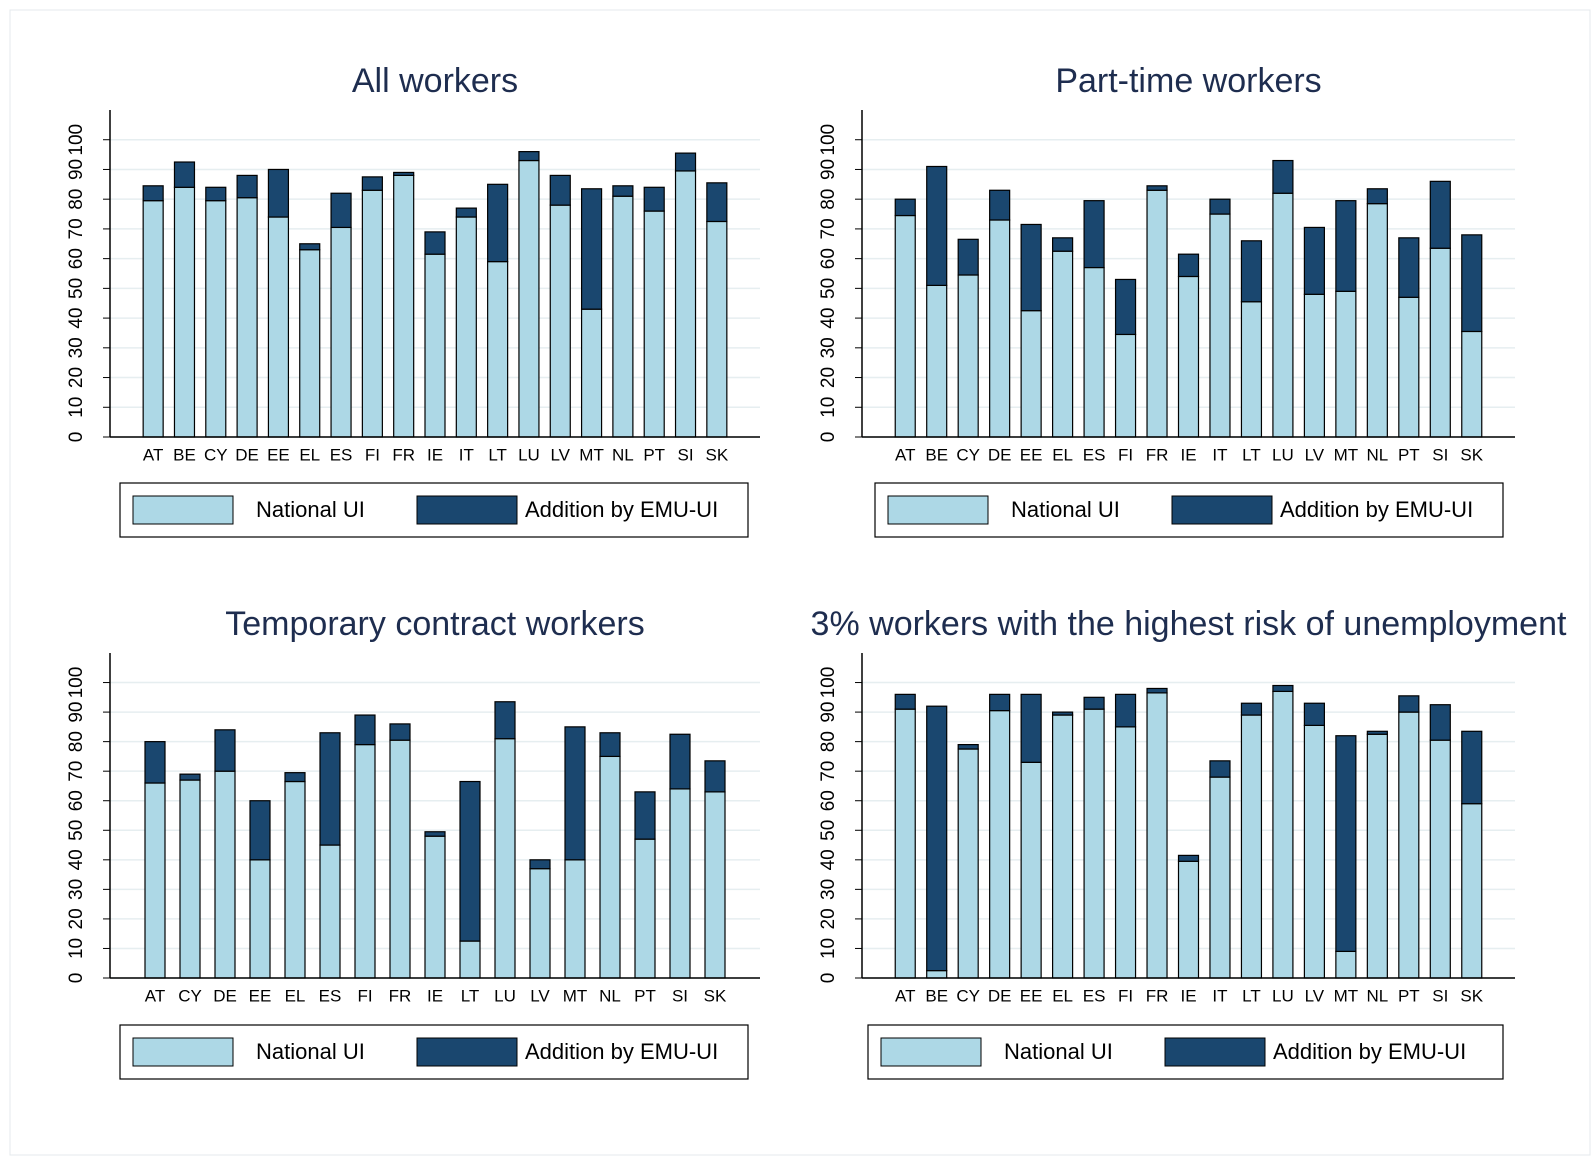  I want to click on y-tick-label: 30, so click(828, 347).